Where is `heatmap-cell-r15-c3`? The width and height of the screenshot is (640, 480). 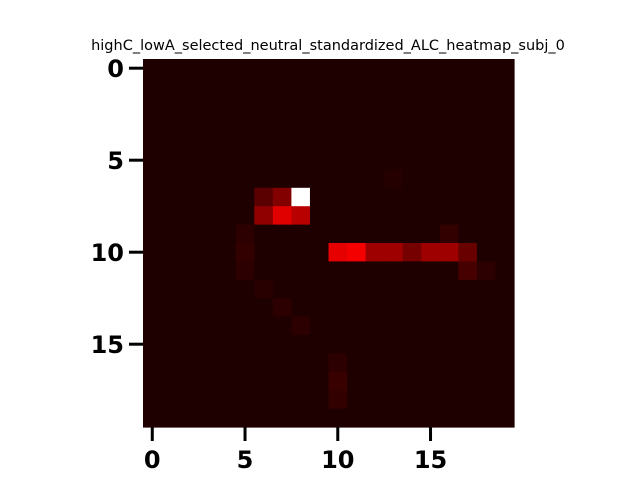
heatmap-cell-r15-c3 is located at coordinates (208, 344).